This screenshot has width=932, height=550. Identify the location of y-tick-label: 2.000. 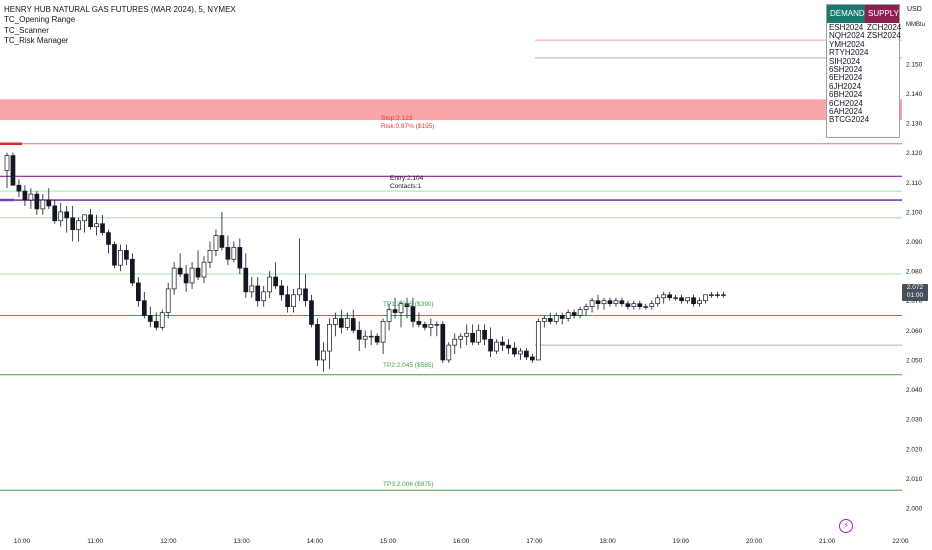
(914, 509).